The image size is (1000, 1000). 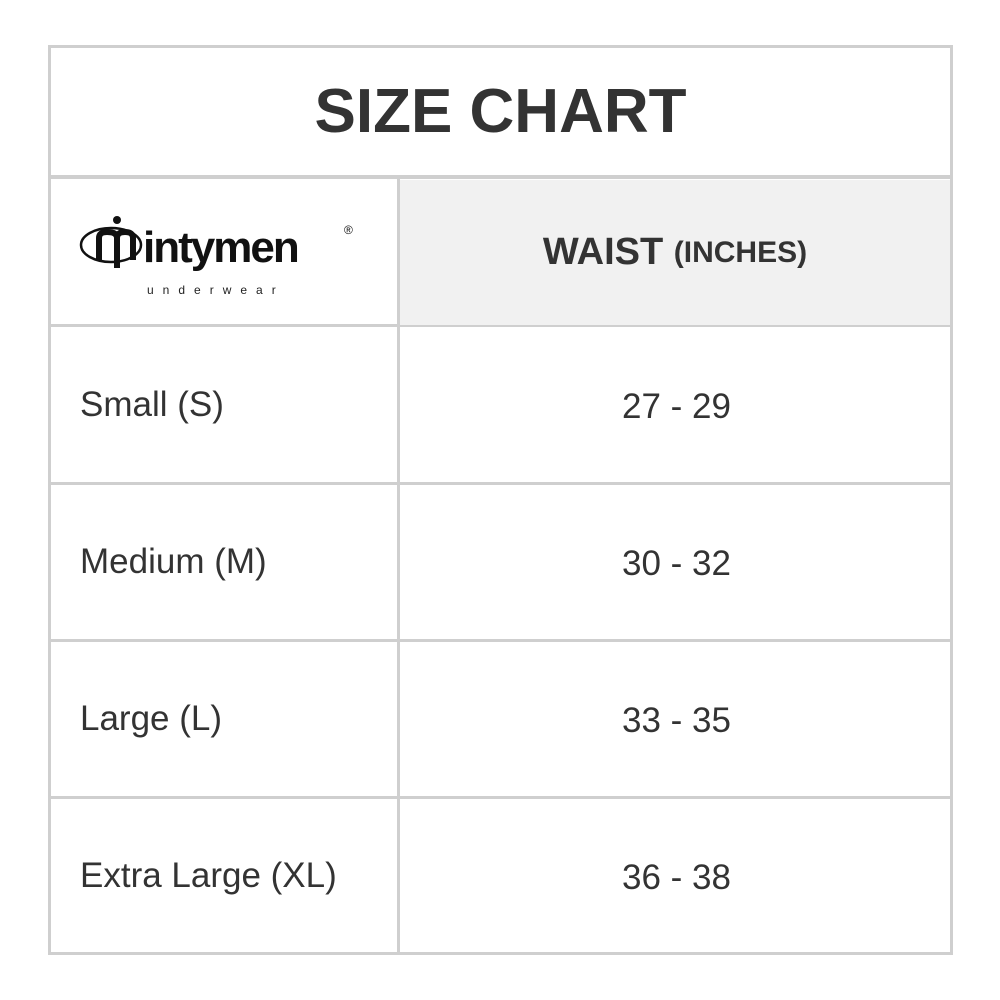 I want to click on waist-value: 27 - 29, so click(x=676, y=406).